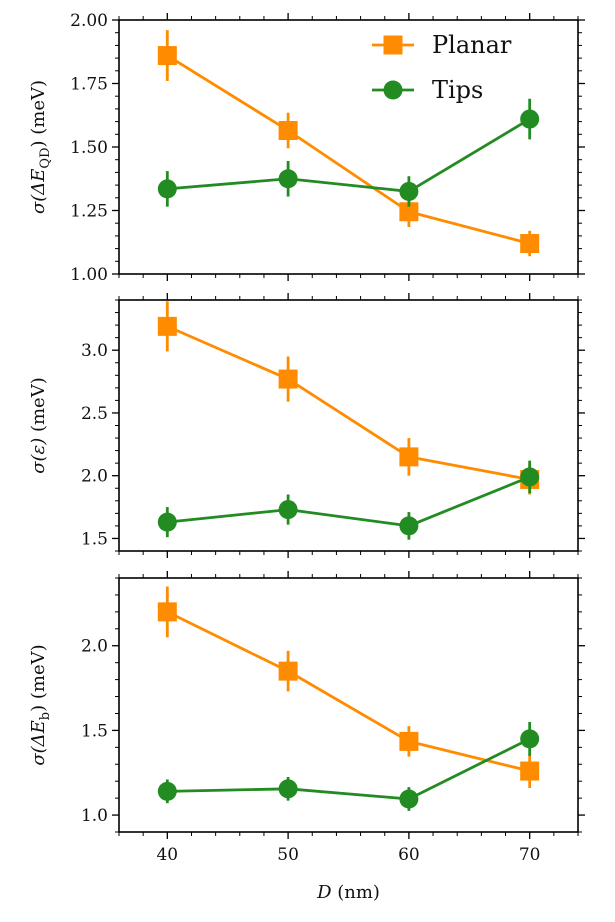  I want to click on y-axis-label: σ(ΔEb) (meV), so click(40, 704).